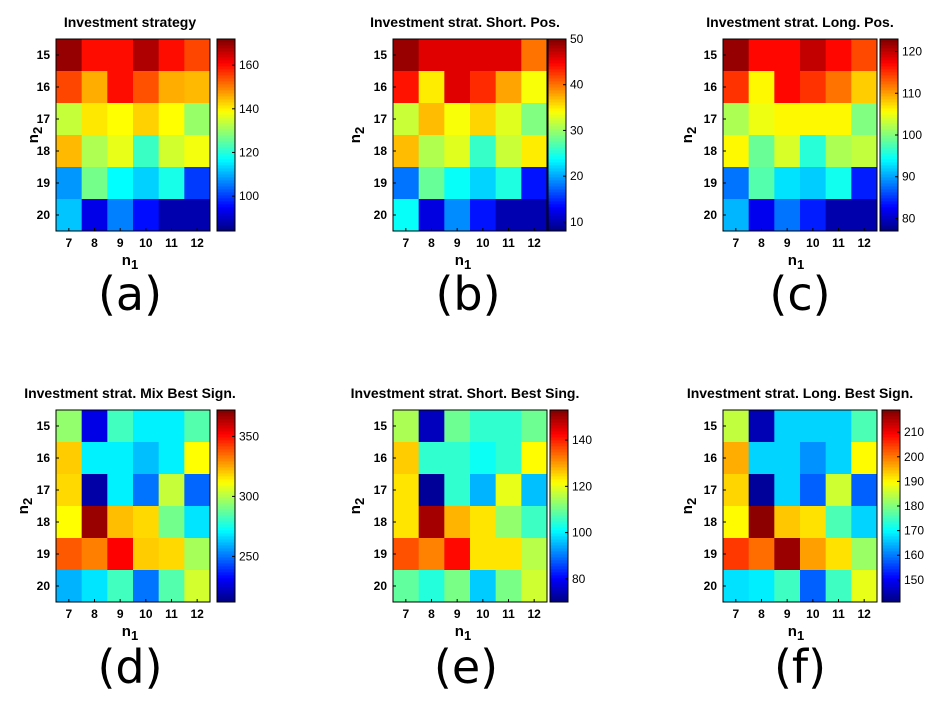  Describe the element at coordinates (130, 393) in the screenshot. I see `chart-title: Investment strat. Mix Best Sign.` at that location.